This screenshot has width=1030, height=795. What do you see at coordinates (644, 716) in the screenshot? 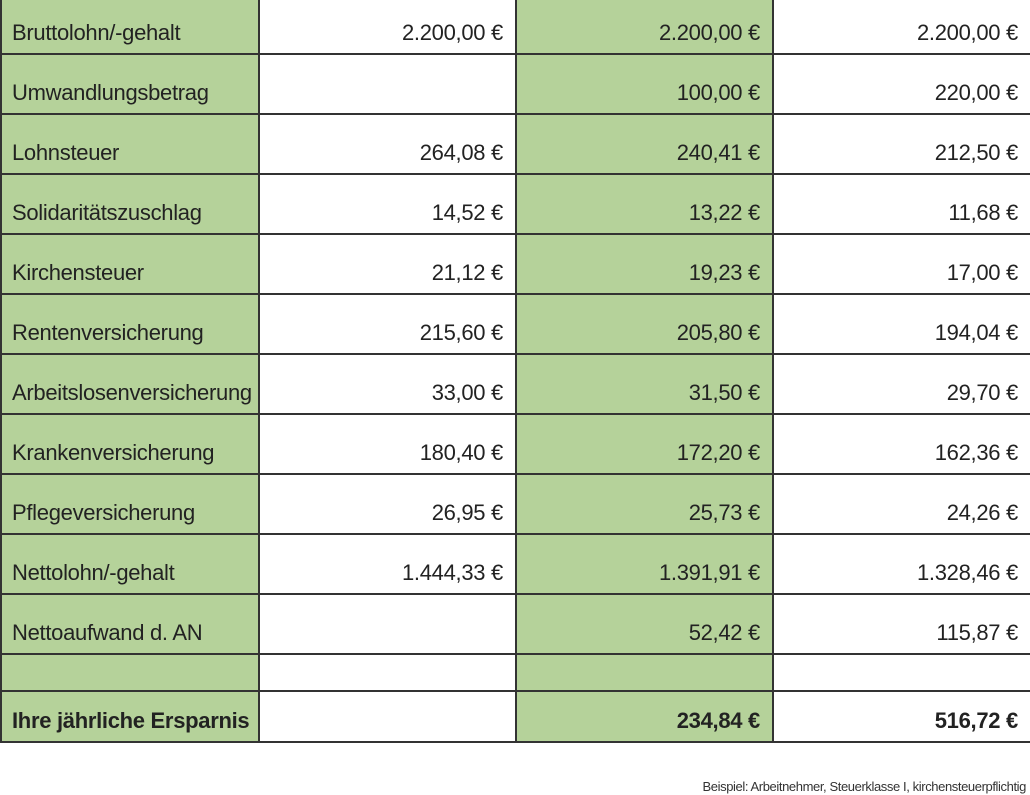
I see `total-conversion-option-1: 234,84 €` at bounding box center [644, 716].